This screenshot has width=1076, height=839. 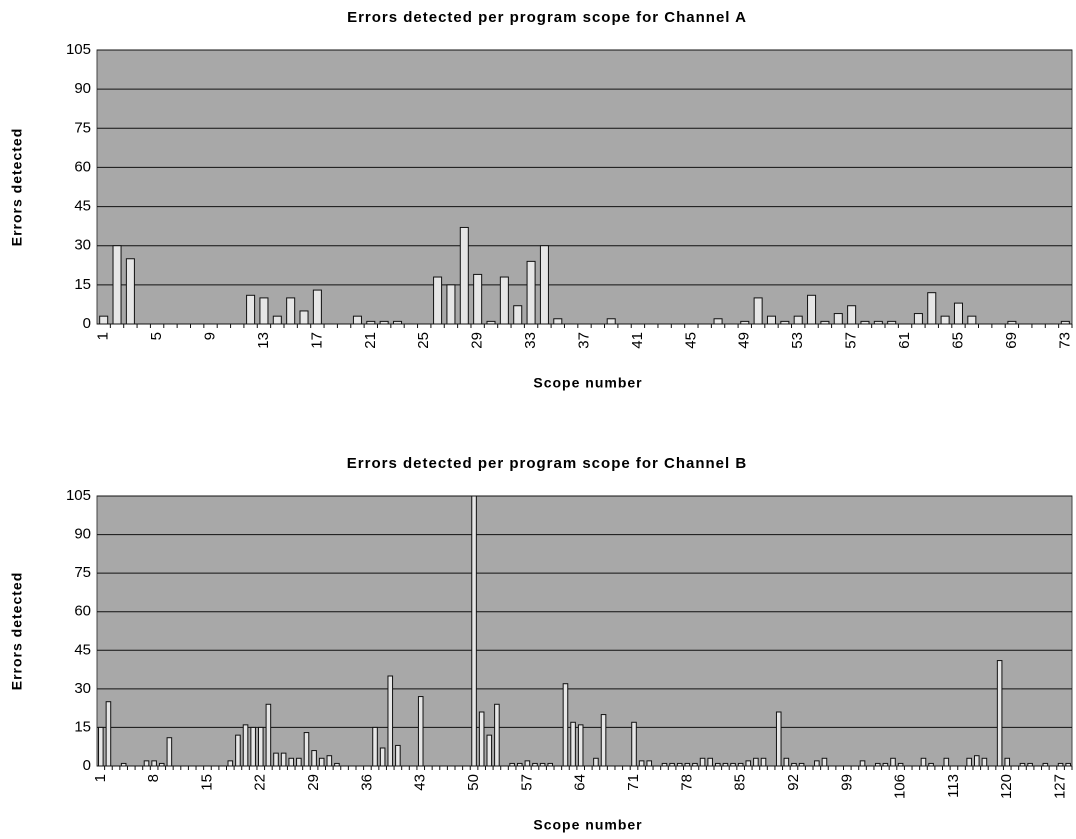 What do you see at coordinates (260, 782) in the screenshot?
I see `x-tick-label: 22` at bounding box center [260, 782].